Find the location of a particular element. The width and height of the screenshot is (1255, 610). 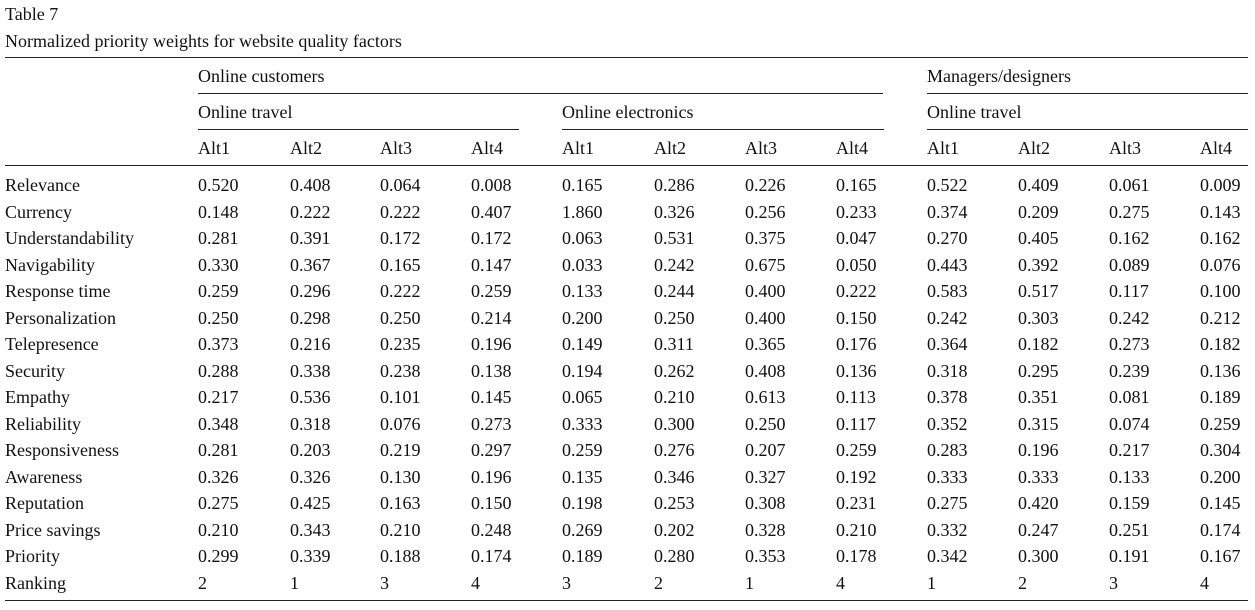

cell: 0.522 is located at coordinates (947, 185).